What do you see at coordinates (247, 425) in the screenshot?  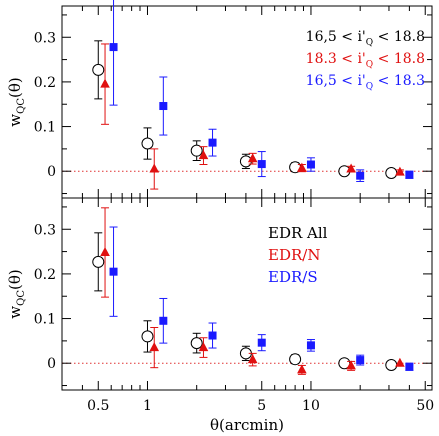 I see `x-axis-label: θ(arcmin)` at bounding box center [247, 425].